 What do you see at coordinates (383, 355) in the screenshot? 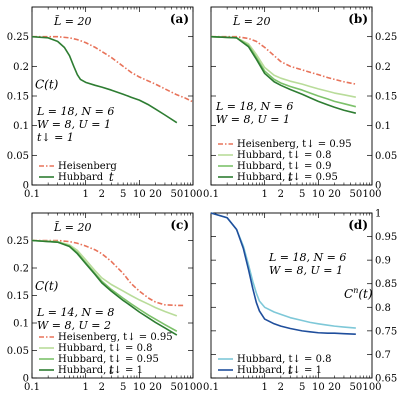
I see `y-tick-label: 0.7` at bounding box center [383, 355].